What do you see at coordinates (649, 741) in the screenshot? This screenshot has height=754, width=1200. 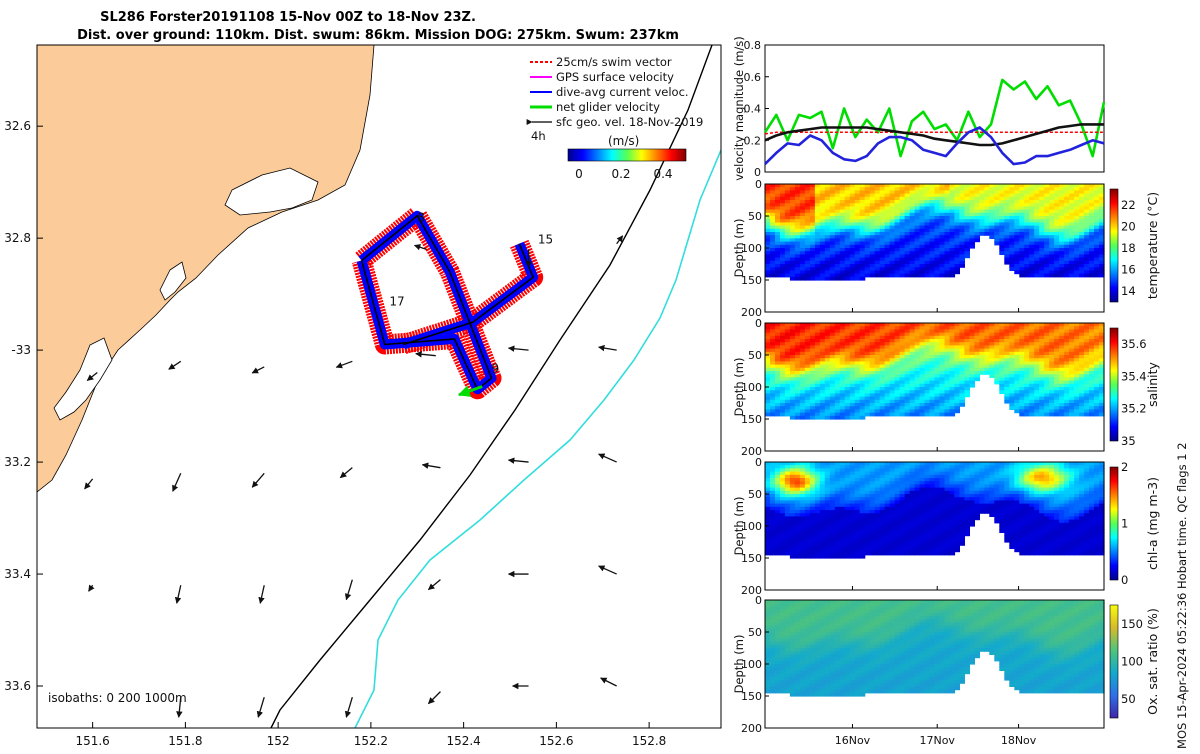 I see `map-xtick-label: 152.8` at bounding box center [649, 741].